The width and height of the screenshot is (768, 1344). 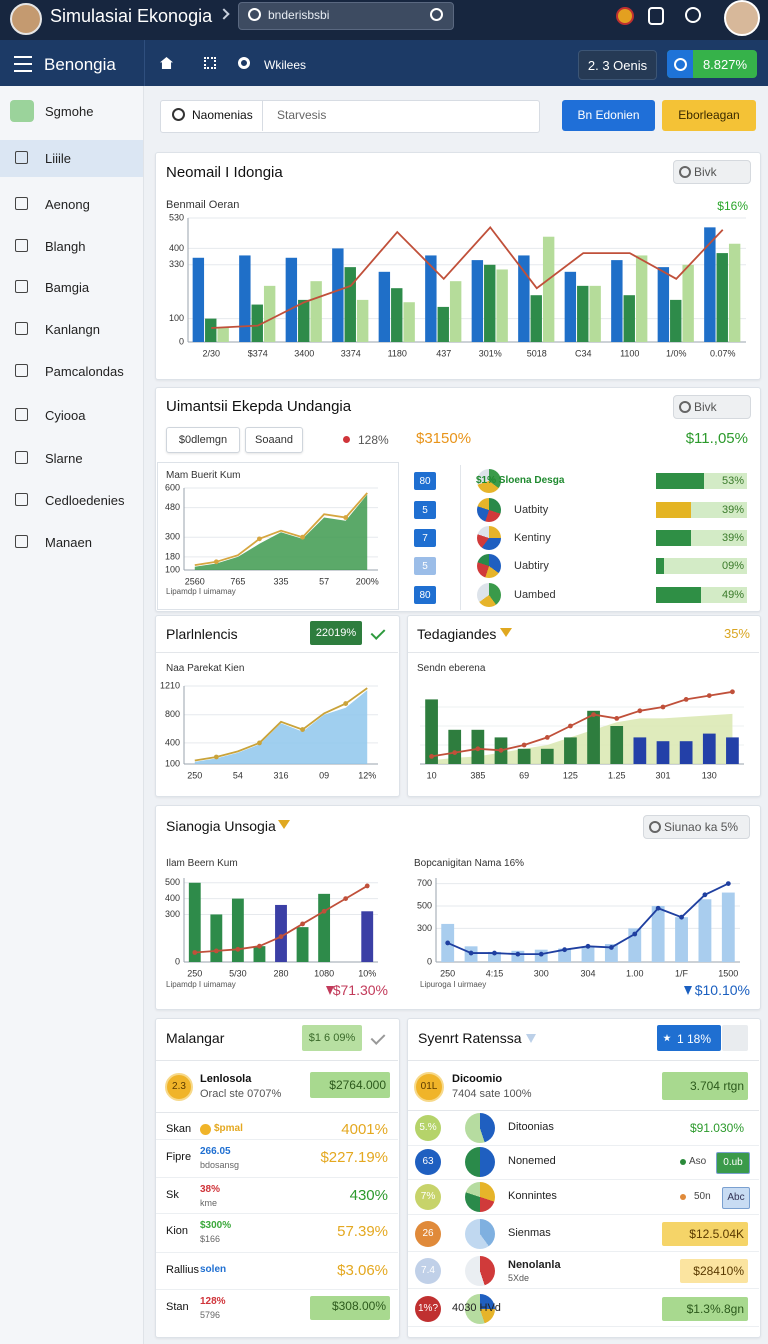 What do you see at coordinates (228, 1128) in the screenshot?
I see `row-tag: $pmal` at bounding box center [228, 1128].